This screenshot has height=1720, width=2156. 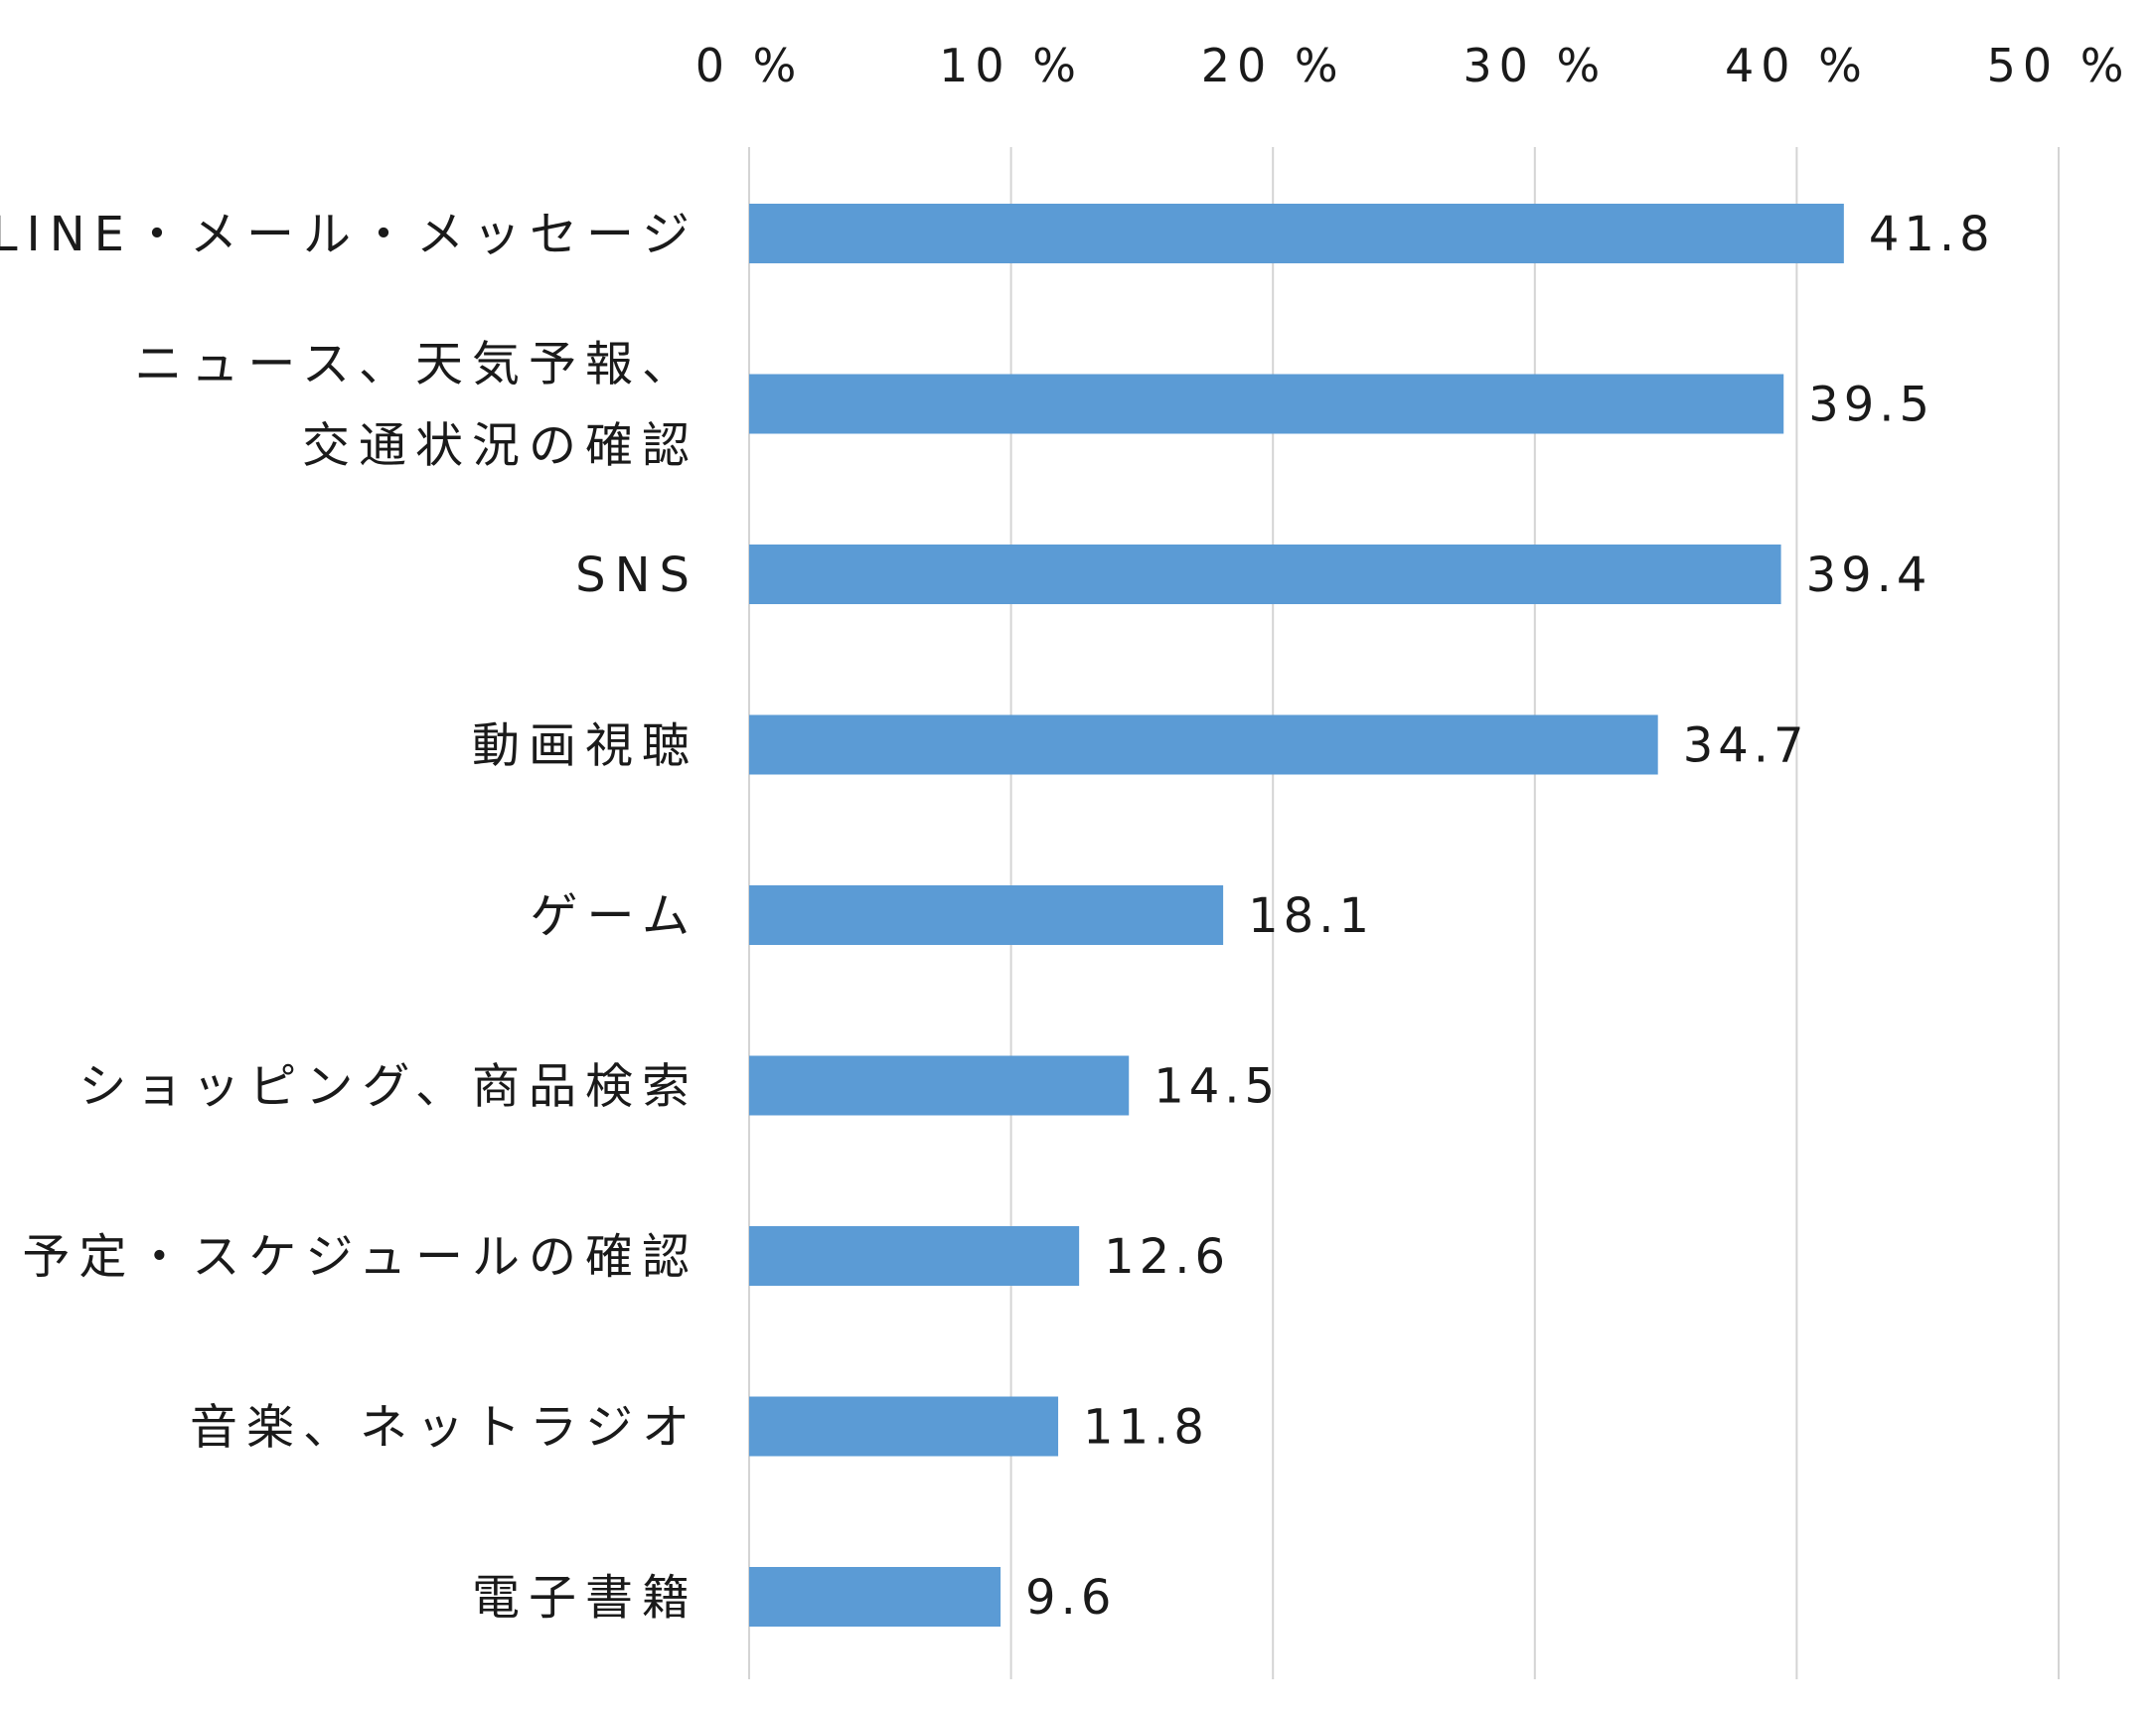 What do you see at coordinates (1535, 65) in the screenshot?
I see `x-tick-label-30: 30 %` at bounding box center [1535, 65].